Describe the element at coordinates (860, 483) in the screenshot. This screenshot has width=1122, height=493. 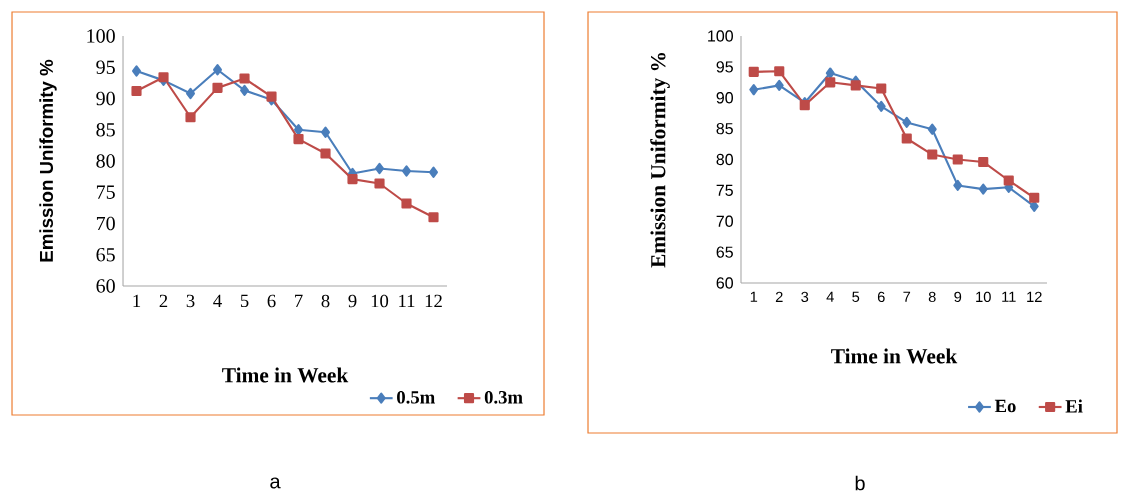
I see `text: b` at that location.